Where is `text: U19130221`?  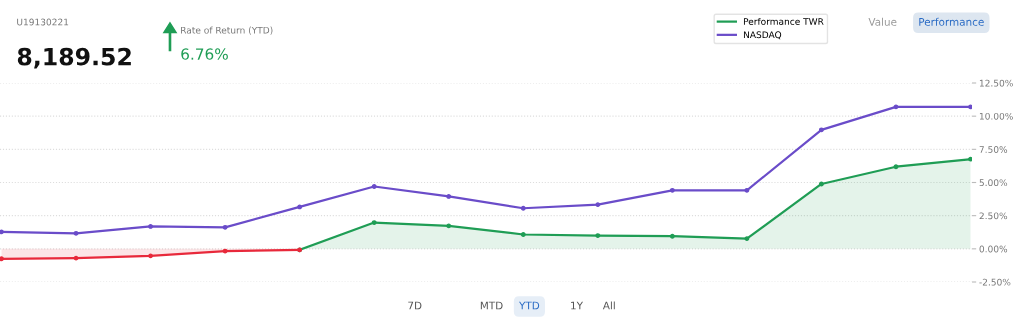
text: U19130221 is located at coordinates (43, 22).